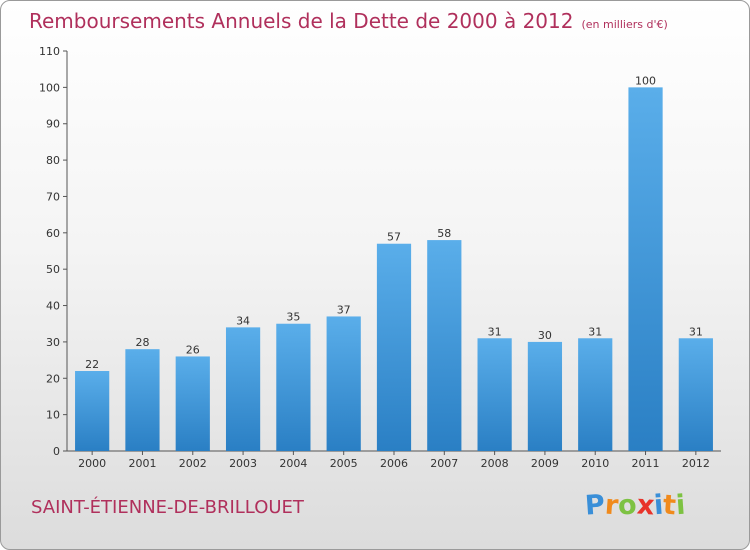 This screenshot has width=750, height=550. Describe the element at coordinates (53, 378) in the screenshot. I see `y-tick-label: 20` at that location.